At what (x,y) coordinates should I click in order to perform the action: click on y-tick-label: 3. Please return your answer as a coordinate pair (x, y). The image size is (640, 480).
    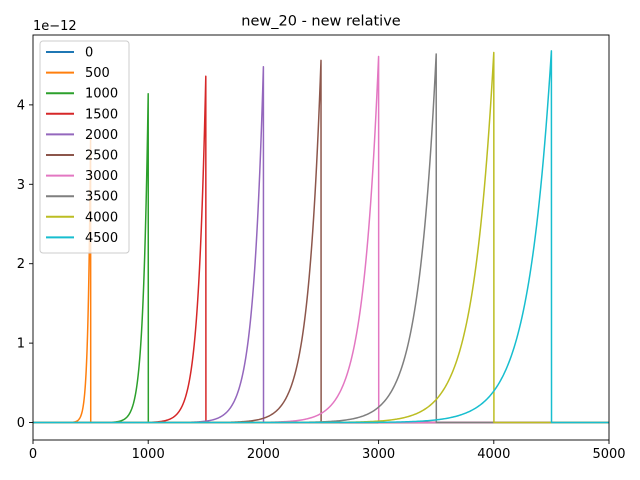
    Looking at the image, I should click on (21, 185).